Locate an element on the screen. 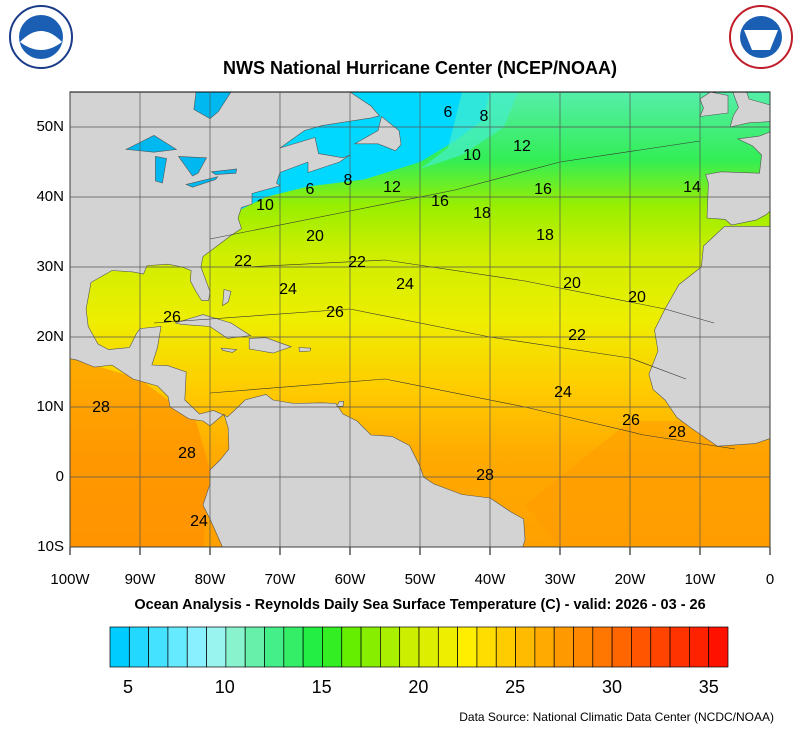 The height and width of the screenshot is (737, 800). lon-tick-label: 50W is located at coordinates (421, 579).